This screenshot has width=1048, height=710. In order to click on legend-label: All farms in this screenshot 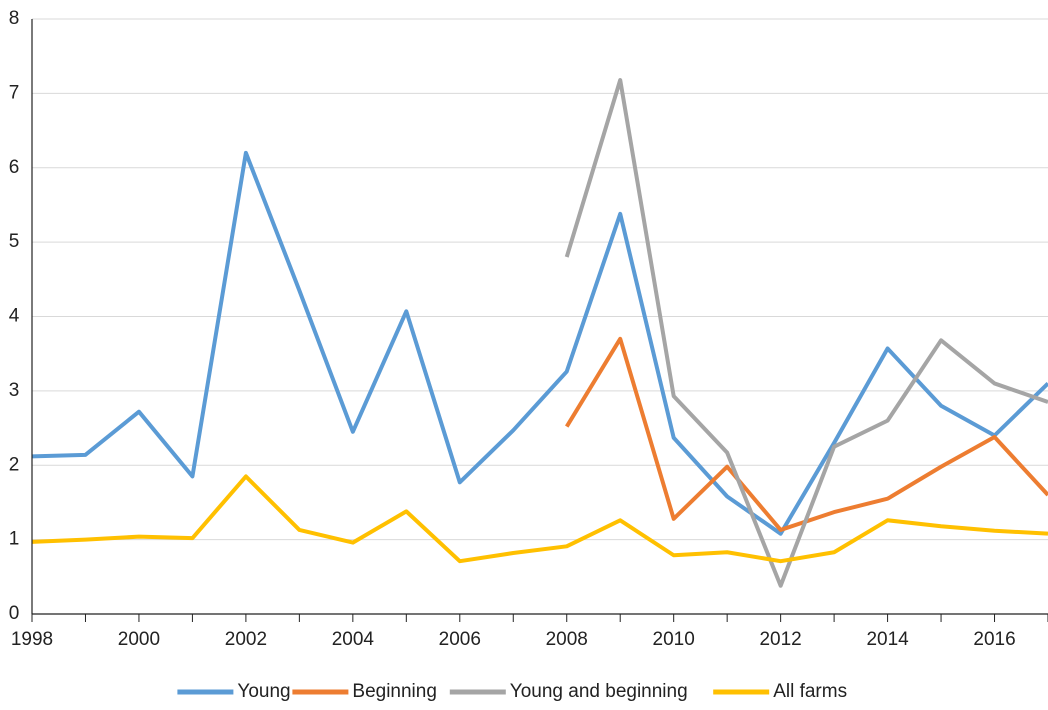, I will do `click(810, 691)`.